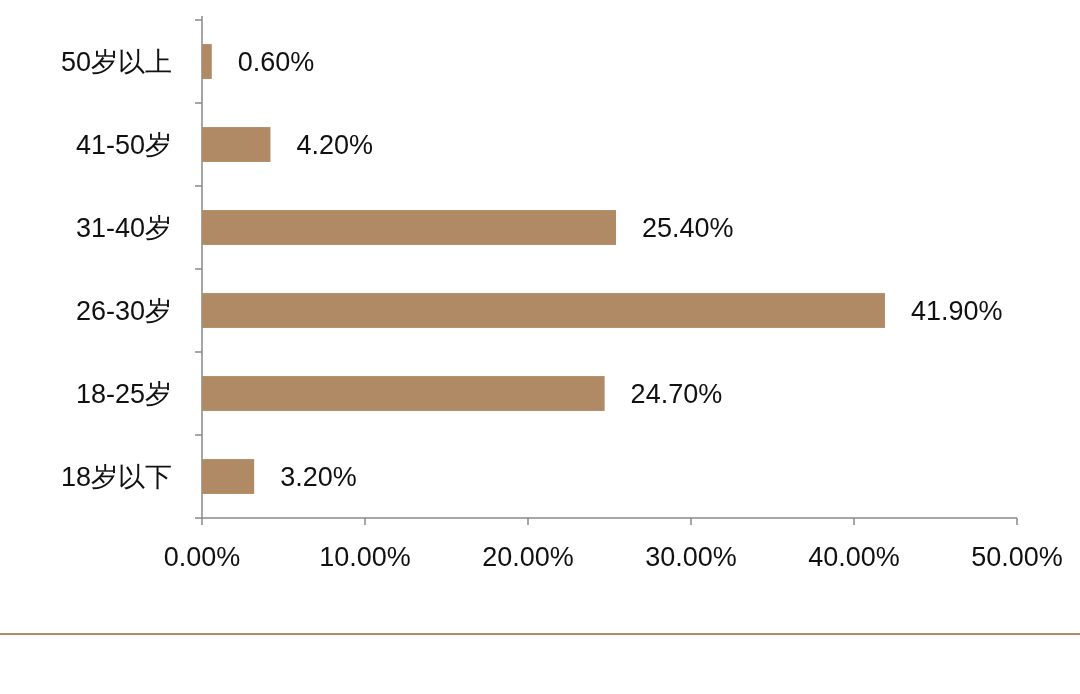  Describe the element at coordinates (676, 393) in the screenshot. I see `data-label: 24.70%` at that location.